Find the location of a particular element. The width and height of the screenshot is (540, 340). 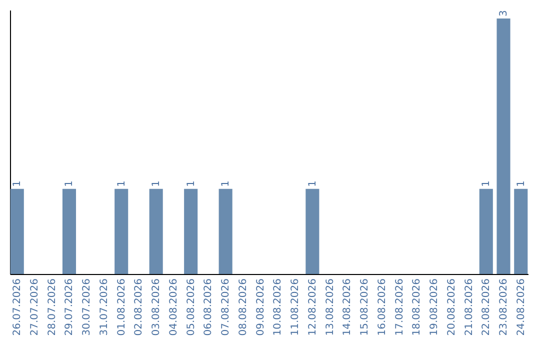

x-tick-label: 05.08.2026 is located at coordinates (191, 307).